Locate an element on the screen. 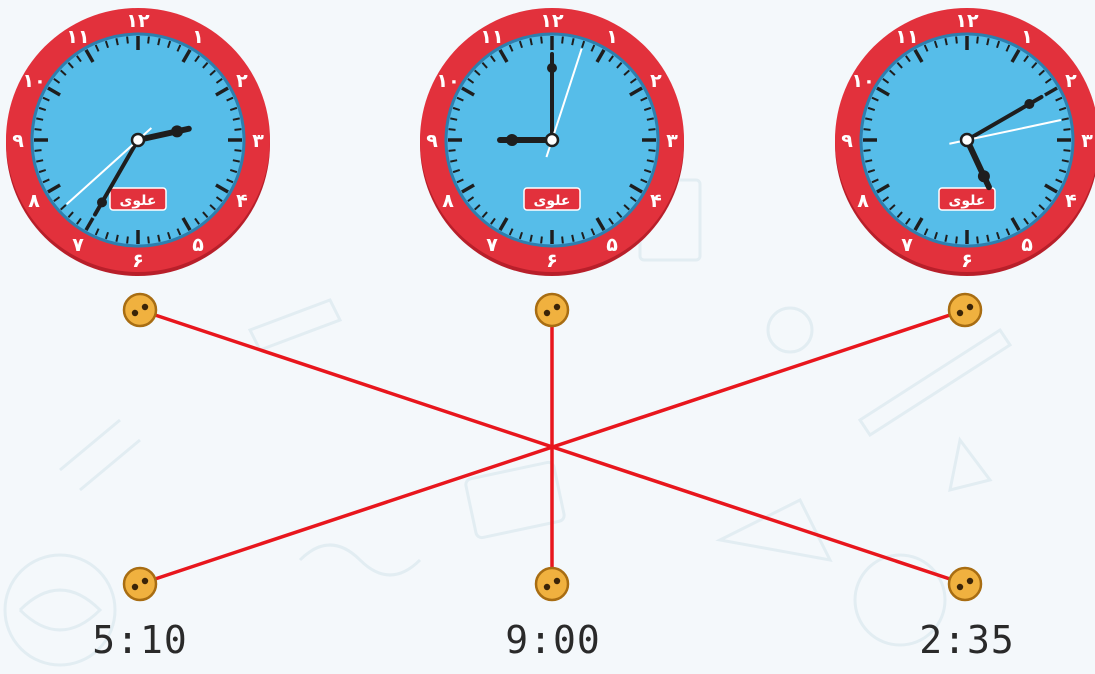  brand-badge is located at coordinates (552, 199).